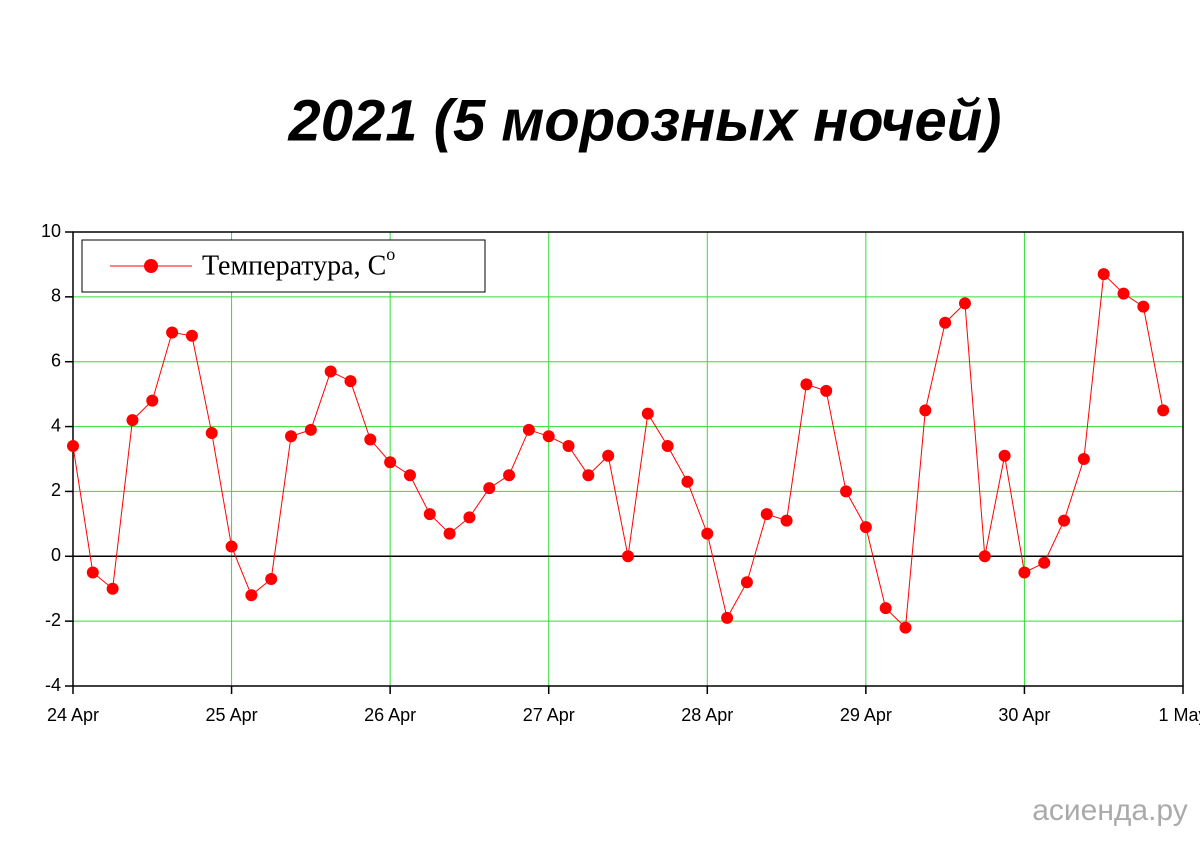 The width and height of the screenshot is (1200, 844). I want to click on x-tick-label: 29 Apr, so click(866, 715).